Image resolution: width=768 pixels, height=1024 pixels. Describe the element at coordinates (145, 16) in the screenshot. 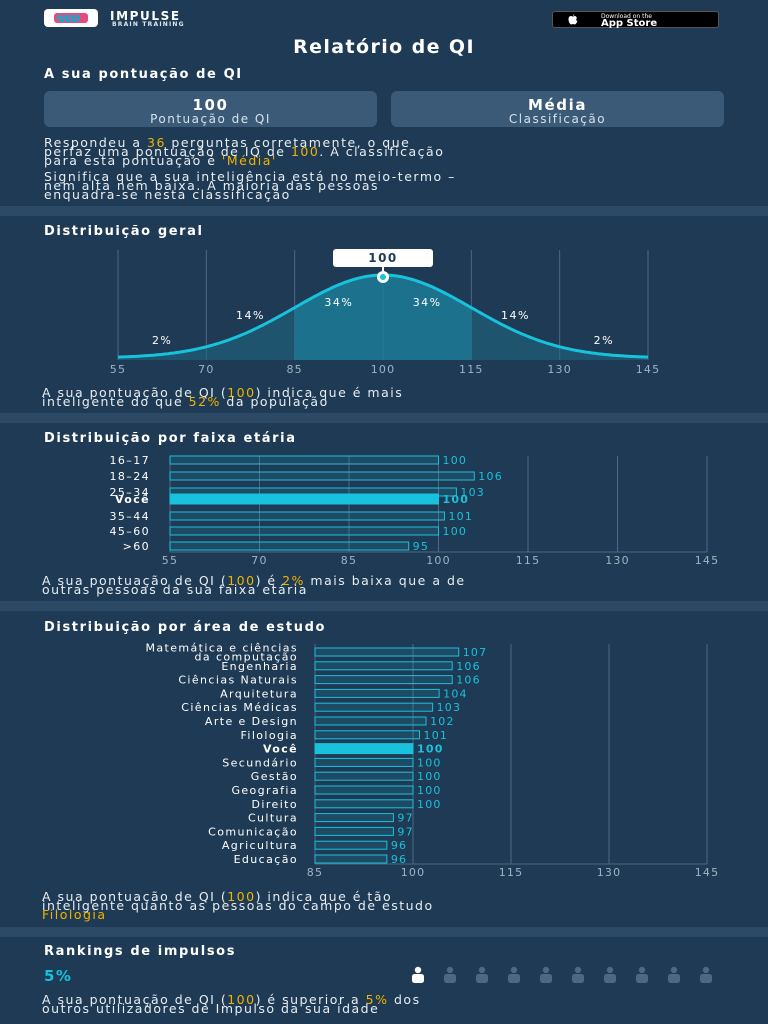

I see `brand-name: IMPULSE` at that location.